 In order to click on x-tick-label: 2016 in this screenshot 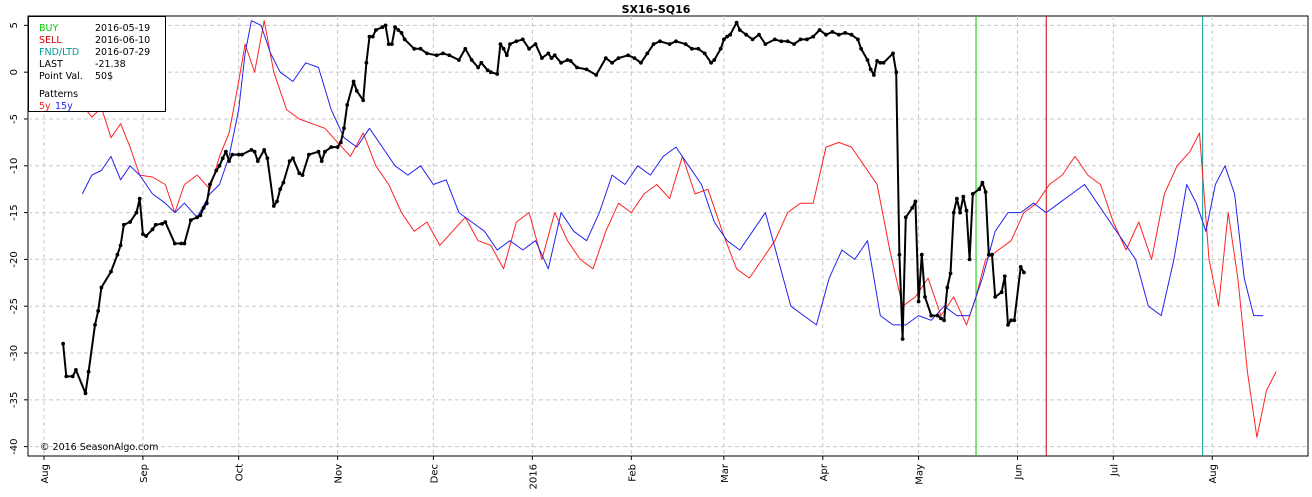, I will do `click(533, 476)`.